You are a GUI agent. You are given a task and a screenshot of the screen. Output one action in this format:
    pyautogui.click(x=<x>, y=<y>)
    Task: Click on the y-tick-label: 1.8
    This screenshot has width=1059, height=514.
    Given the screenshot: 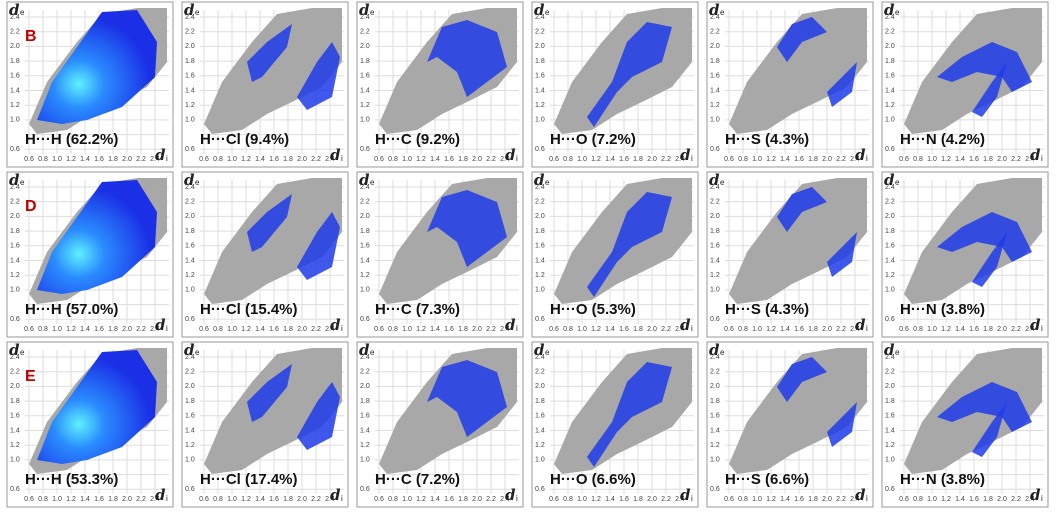 What is the action you would take?
    pyautogui.click(x=715, y=231)
    